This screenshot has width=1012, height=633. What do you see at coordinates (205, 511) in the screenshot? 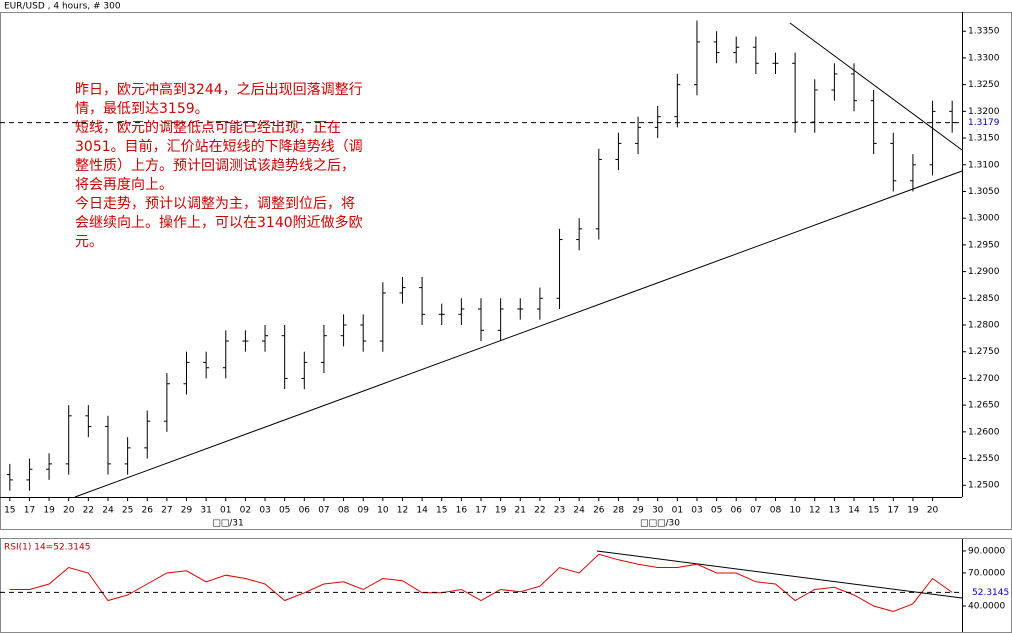
I see `x-tick-label: 31` at bounding box center [205, 511].